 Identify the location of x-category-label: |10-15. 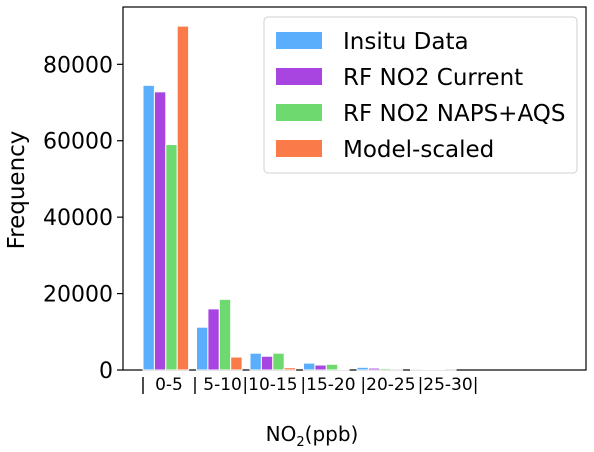
(269, 385).